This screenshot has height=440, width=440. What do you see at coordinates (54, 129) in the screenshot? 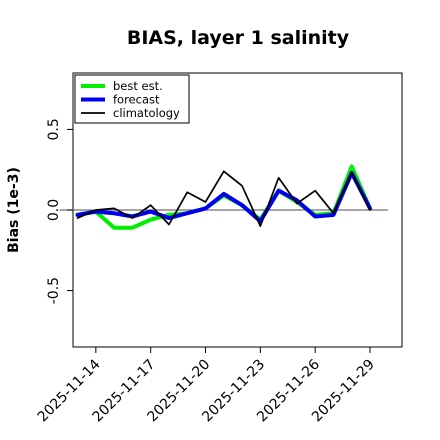
I see `y-tick-label: 0.5` at bounding box center [54, 129].